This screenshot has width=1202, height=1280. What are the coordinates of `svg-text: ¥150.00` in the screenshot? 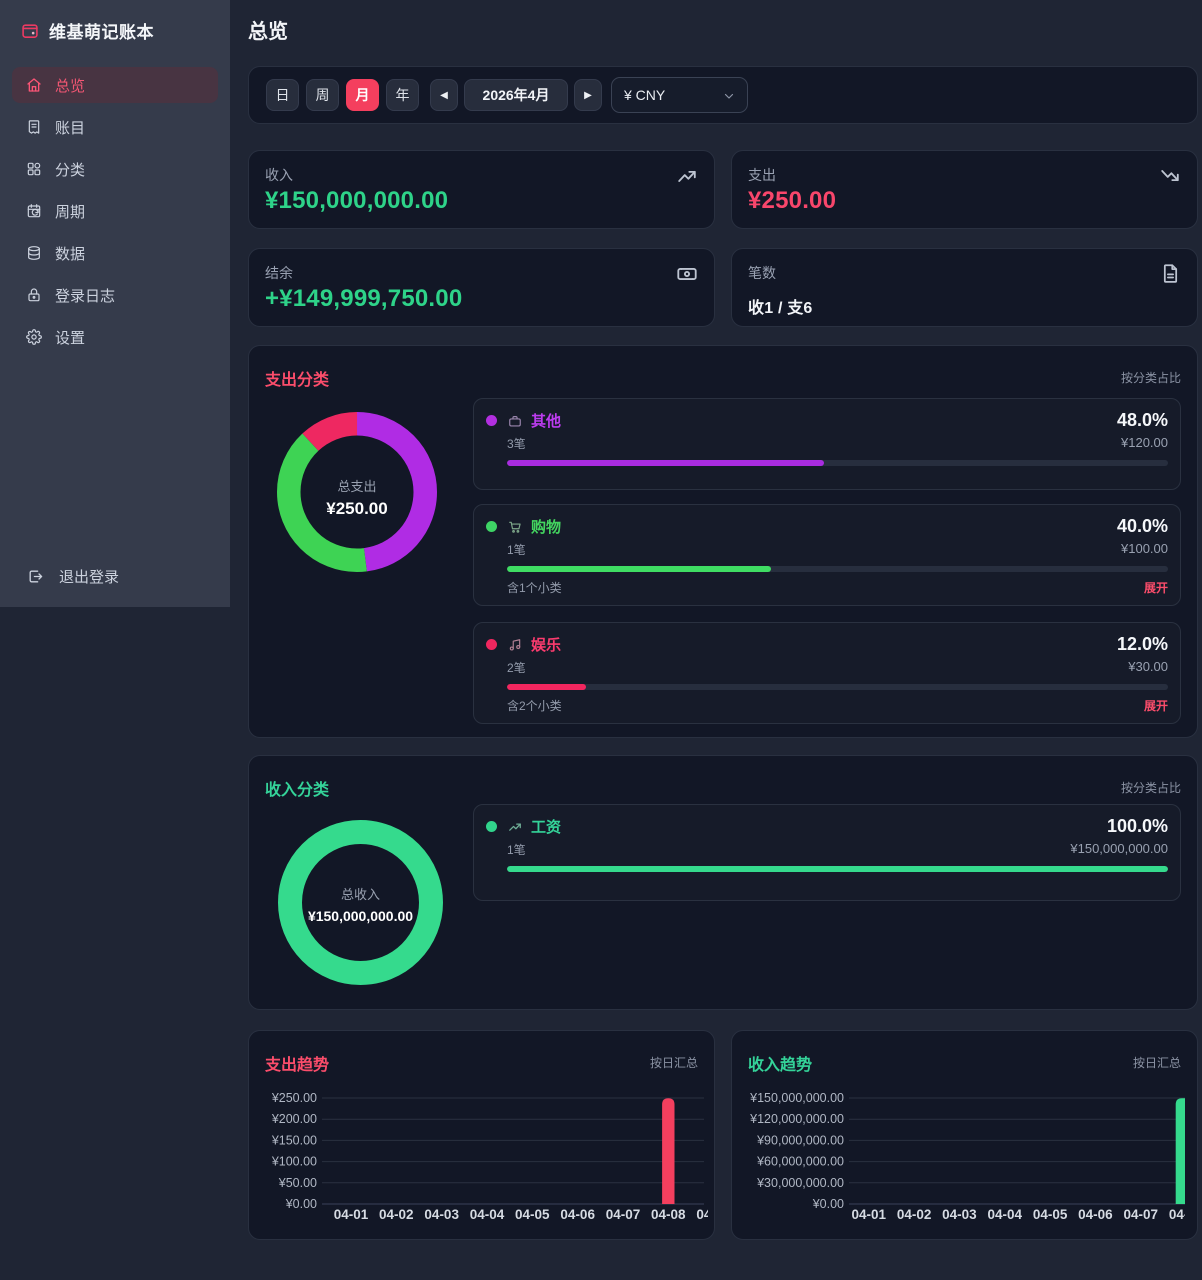 It's located at (294, 1140).